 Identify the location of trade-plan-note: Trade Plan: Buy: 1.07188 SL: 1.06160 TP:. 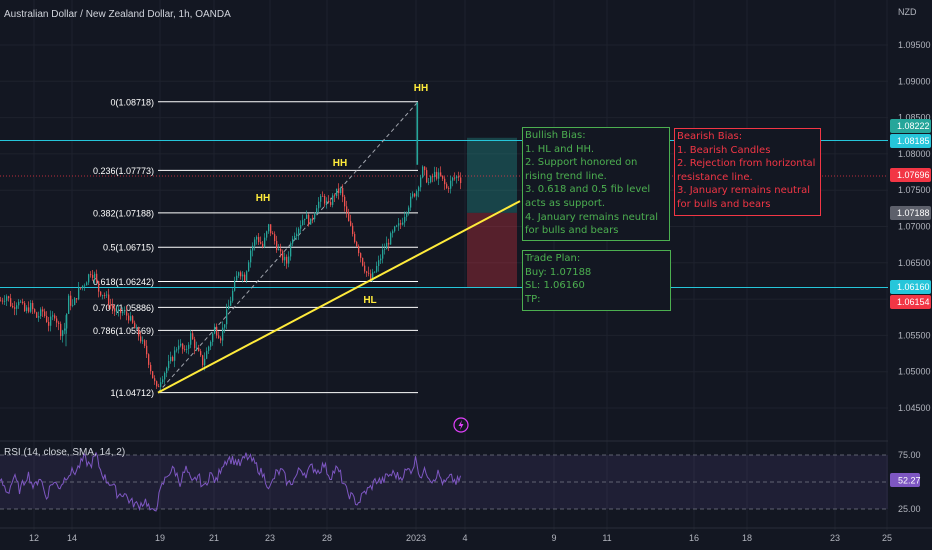
(596, 280).